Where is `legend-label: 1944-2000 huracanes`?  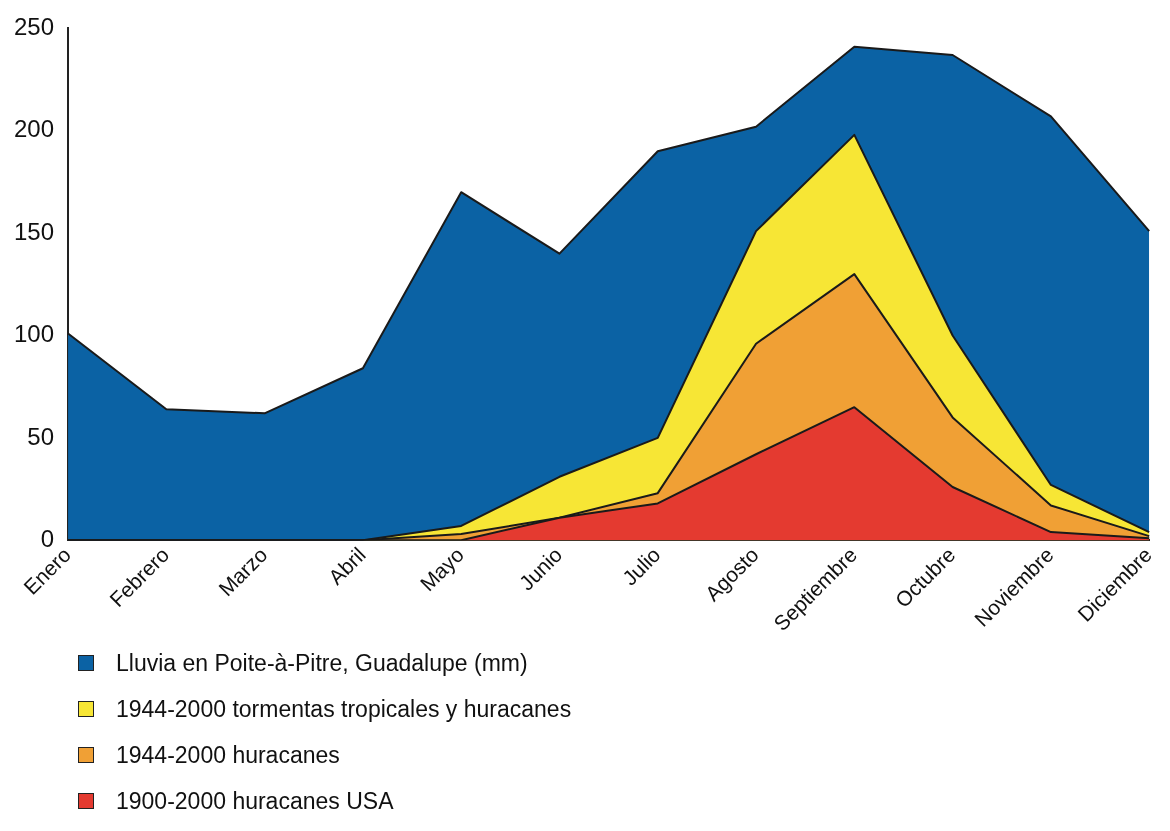 legend-label: 1944-2000 huracanes is located at coordinates (228, 755).